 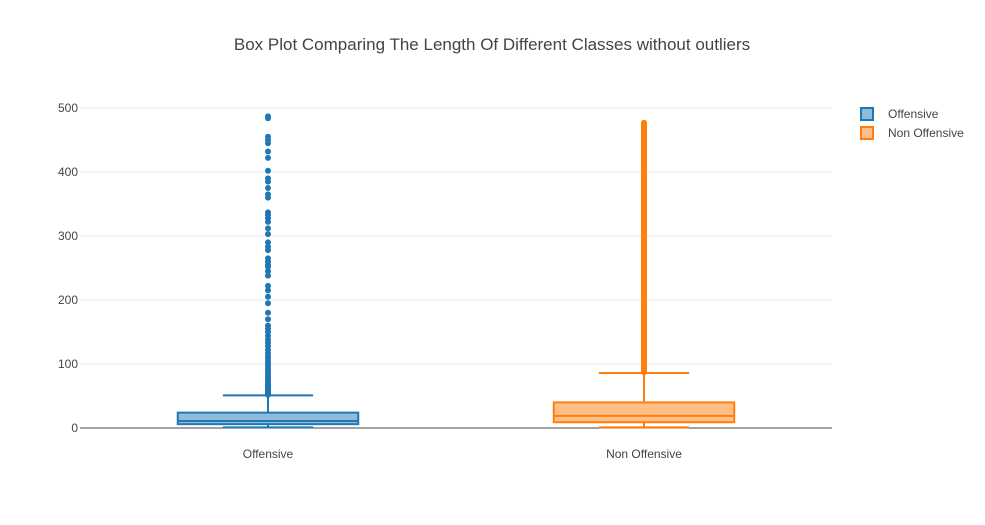 I want to click on legend-label: Non Offensive, so click(x=926, y=133).